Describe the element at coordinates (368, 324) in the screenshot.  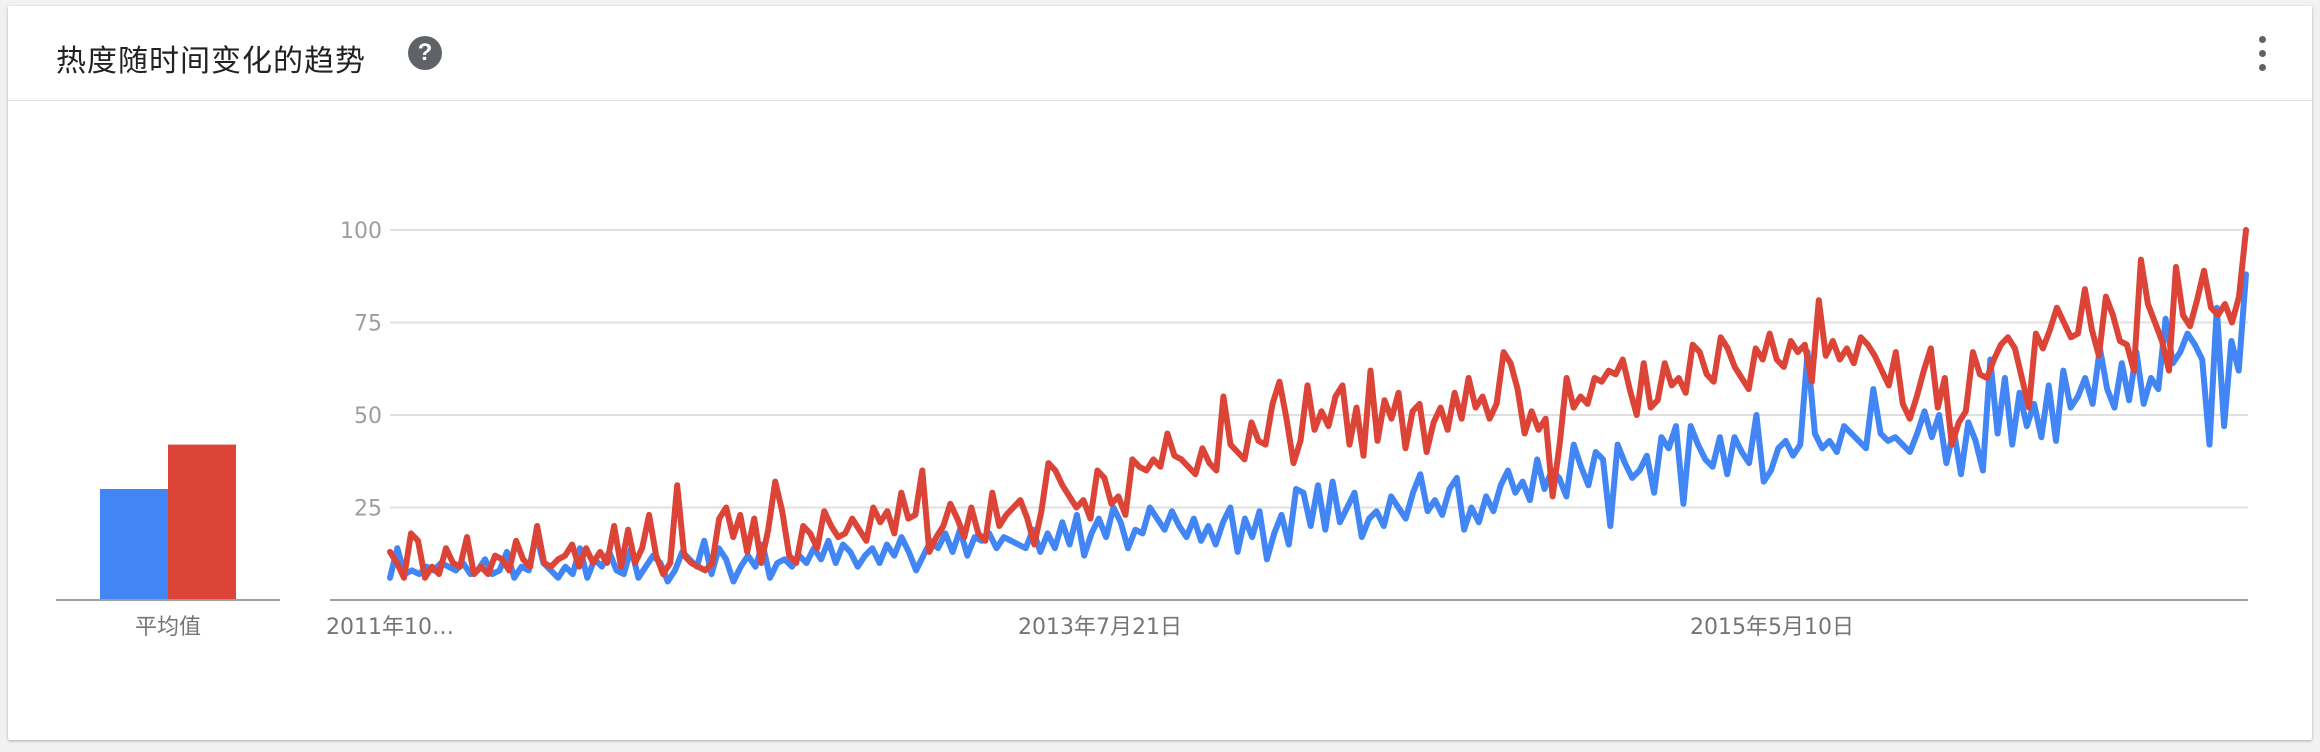
I see `y-tick-label-75: 75` at that location.